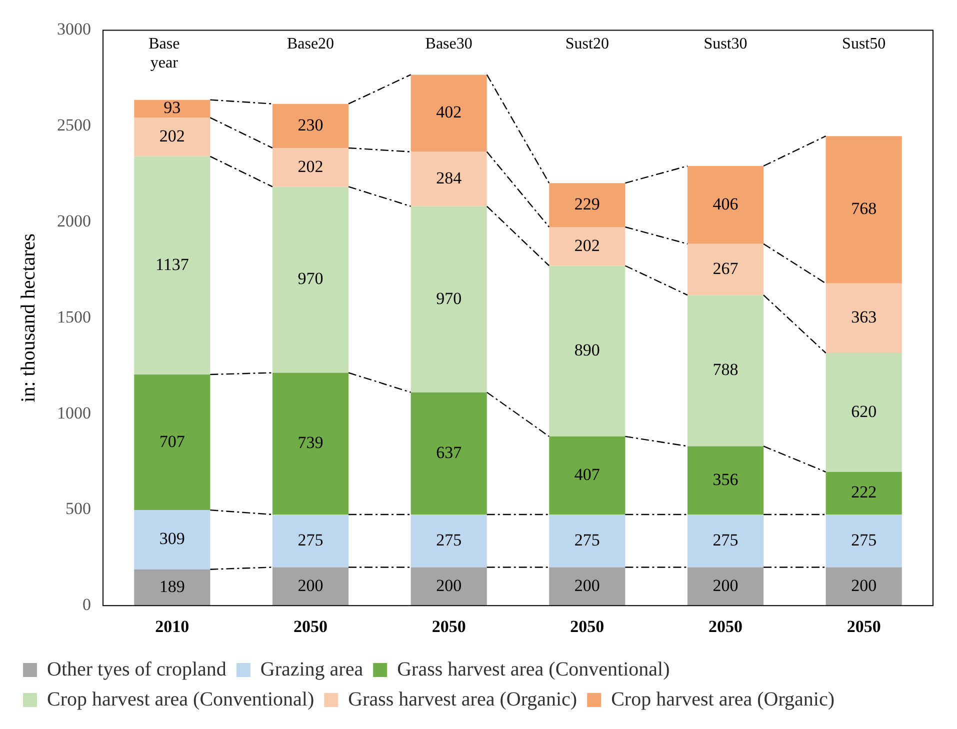  Describe the element at coordinates (726, 43) in the screenshot. I see `annotation: Sust30` at that location.